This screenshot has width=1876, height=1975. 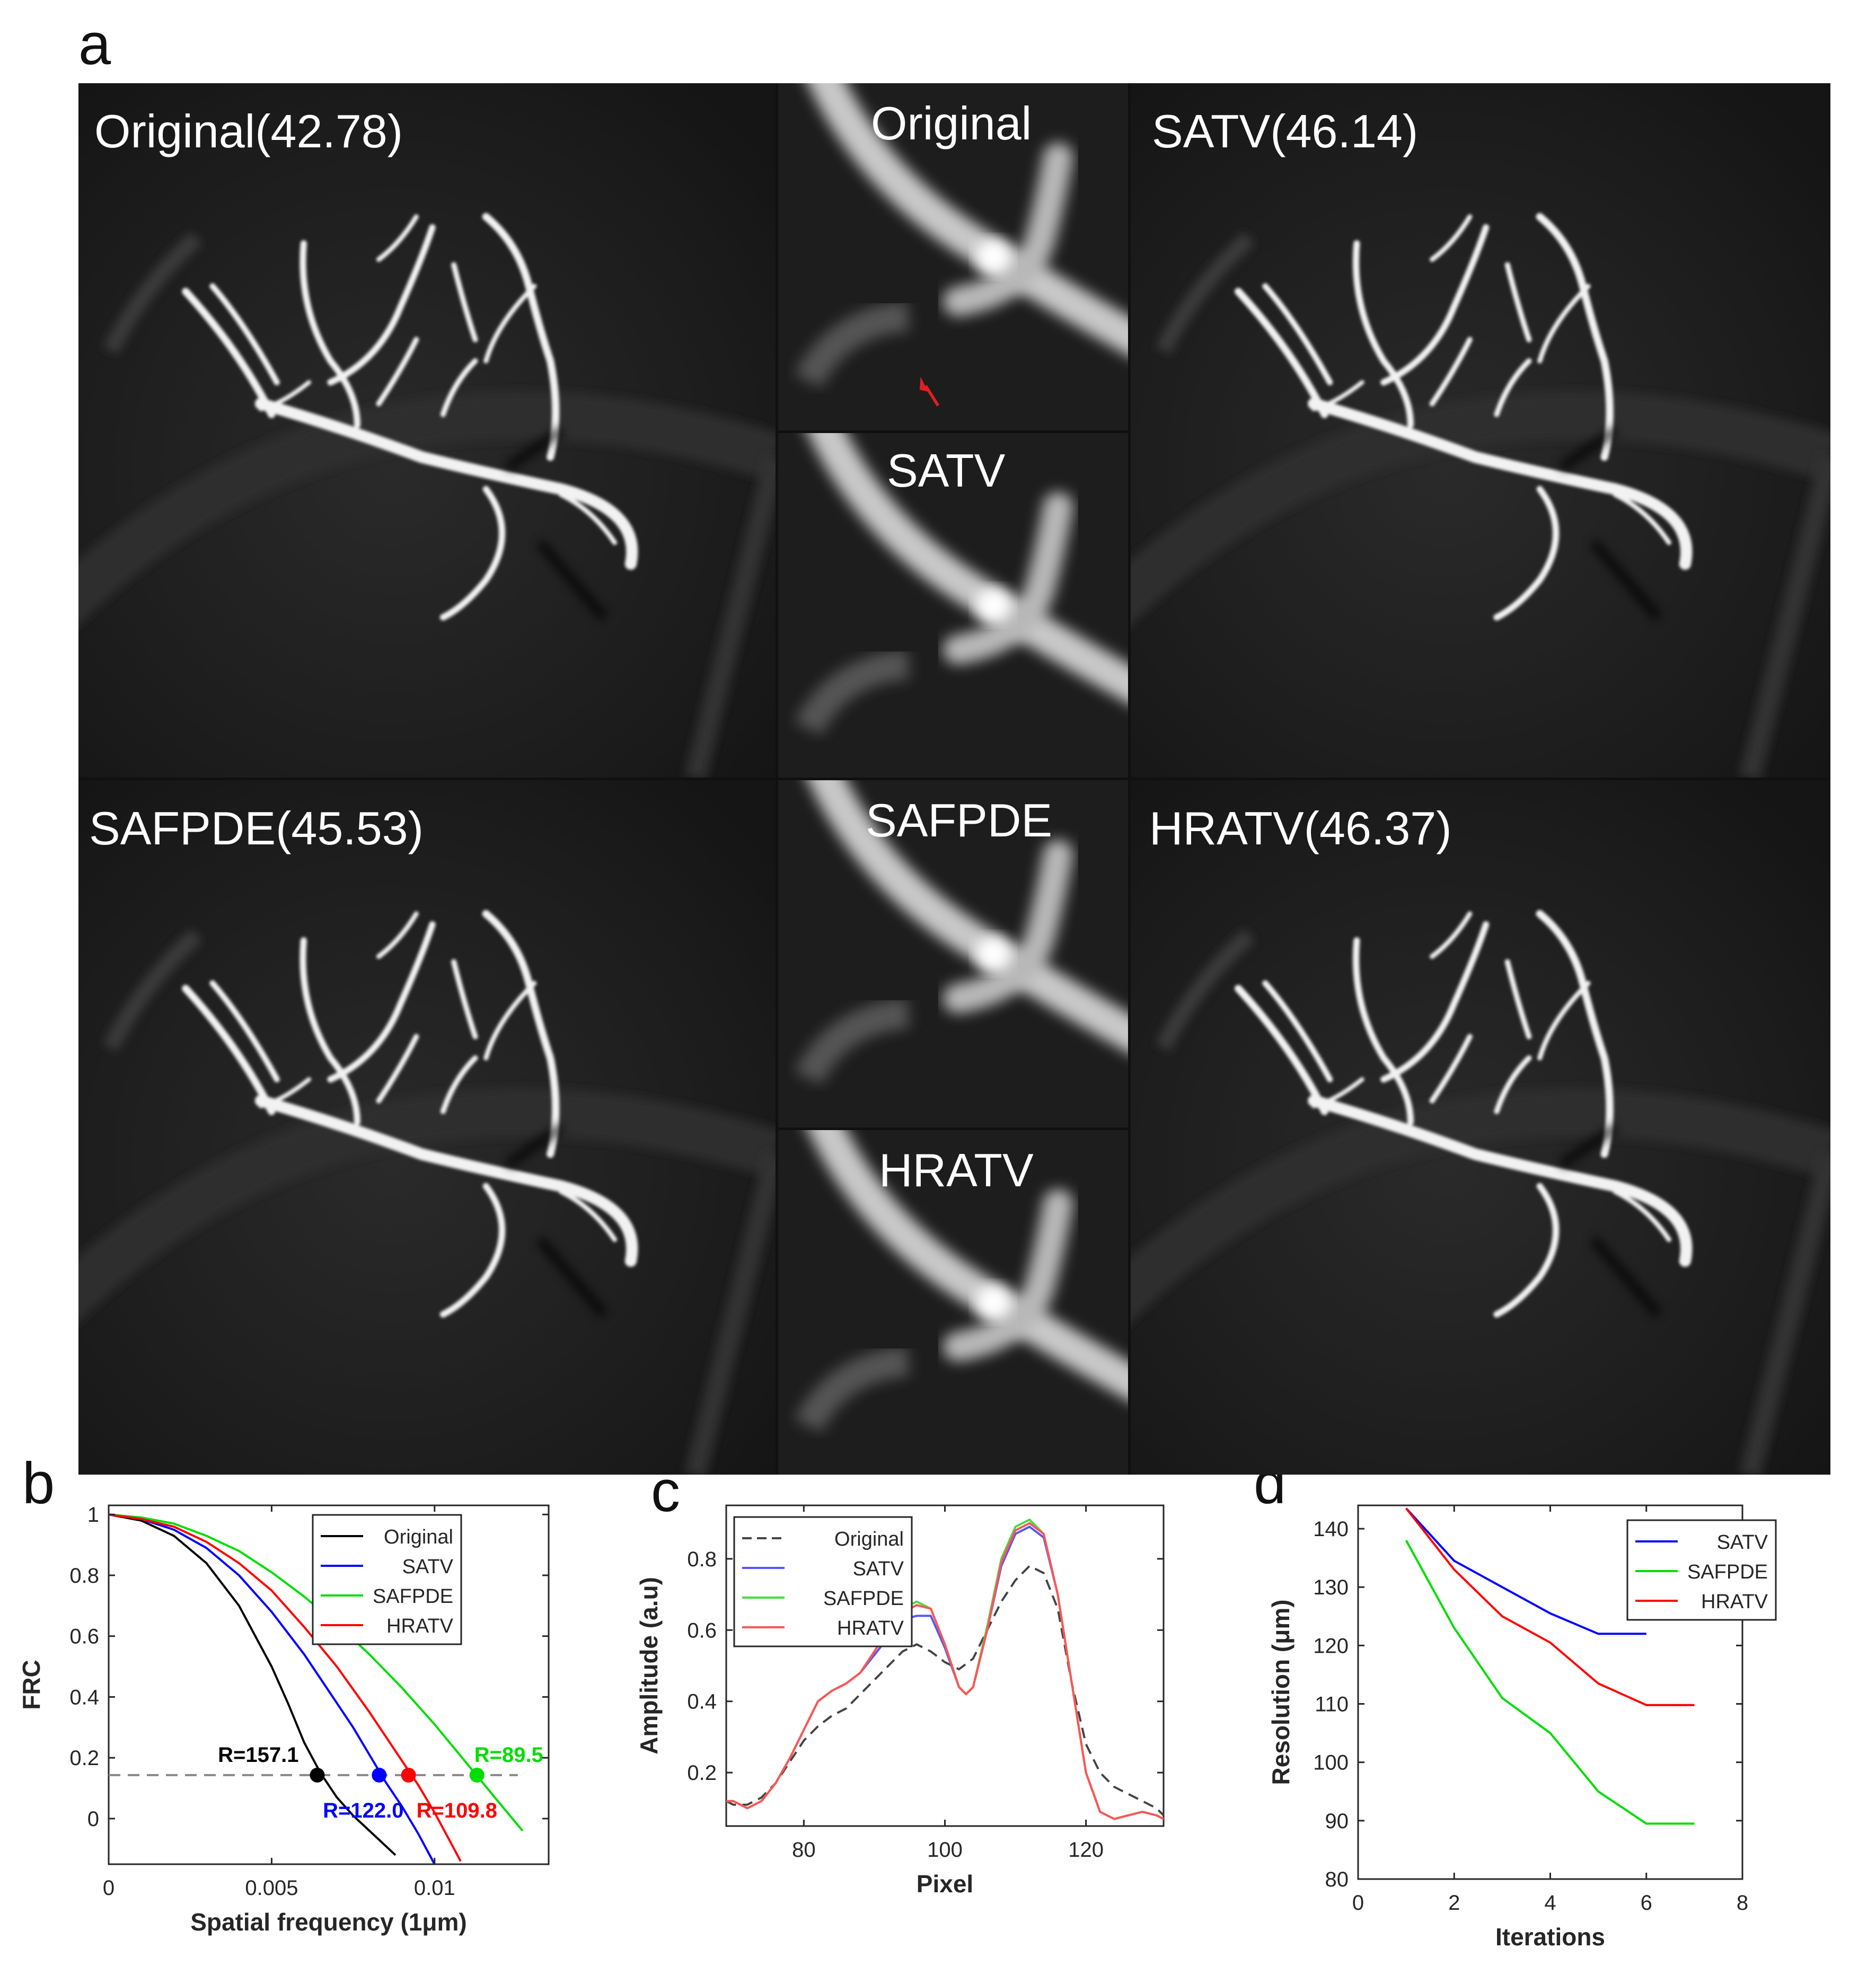 I want to click on y-tick-label: 90, so click(x=1337, y=1821).